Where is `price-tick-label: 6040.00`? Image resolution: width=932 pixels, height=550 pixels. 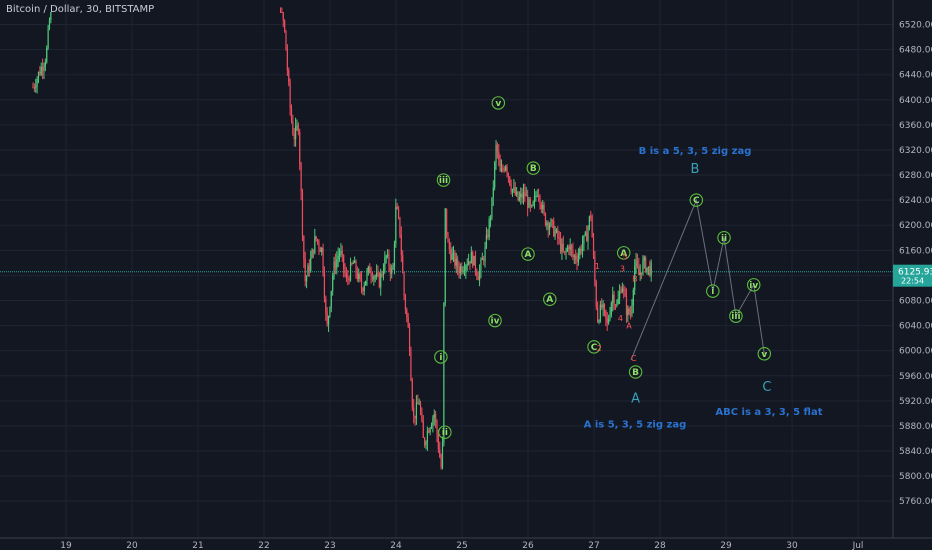
price-tick-label: 6040.00 is located at coordinates (915, 327).